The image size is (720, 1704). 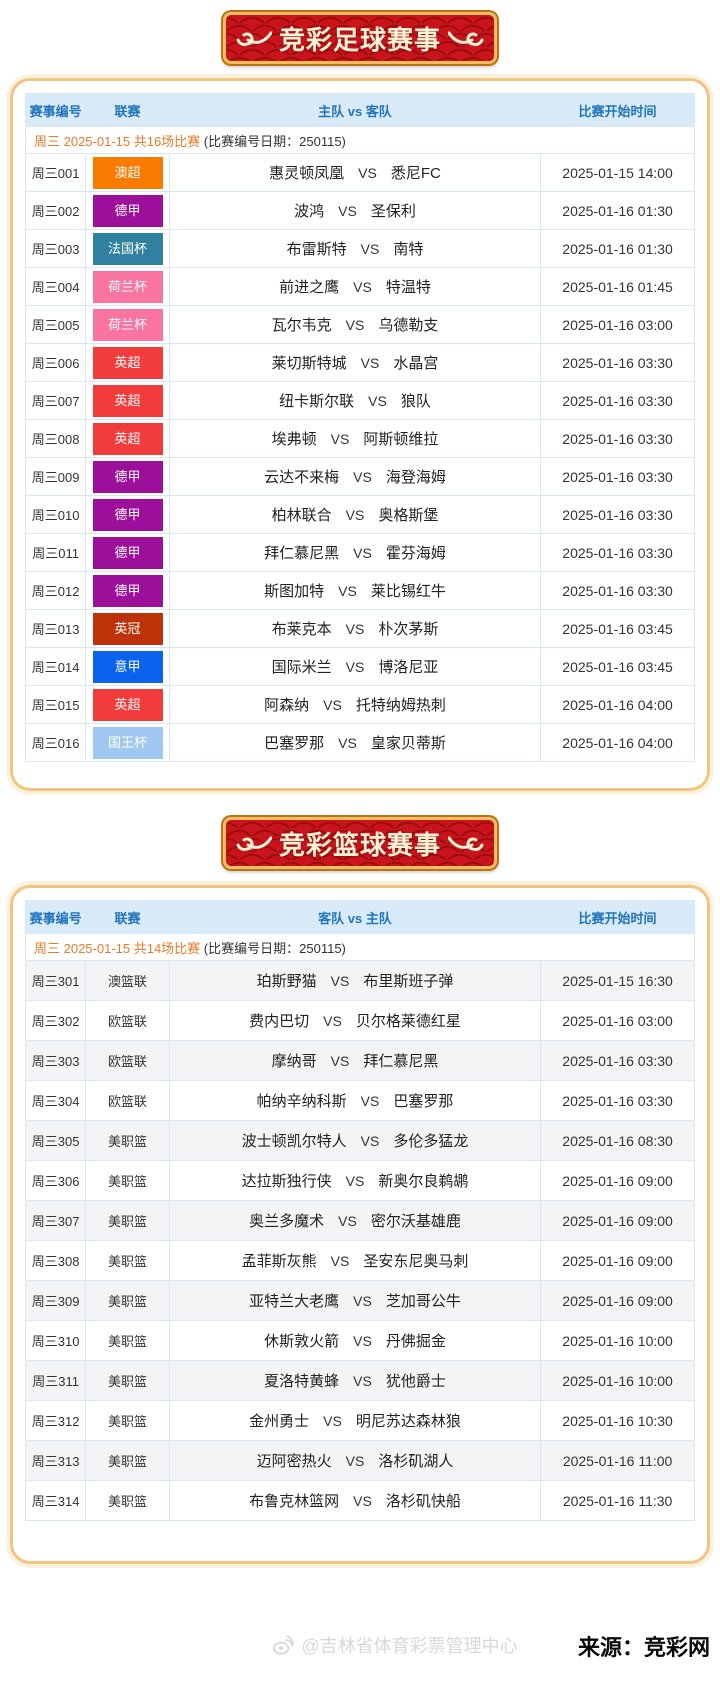 I want to click on team-right: 奥格斯堡, so click(x=408, y=515).